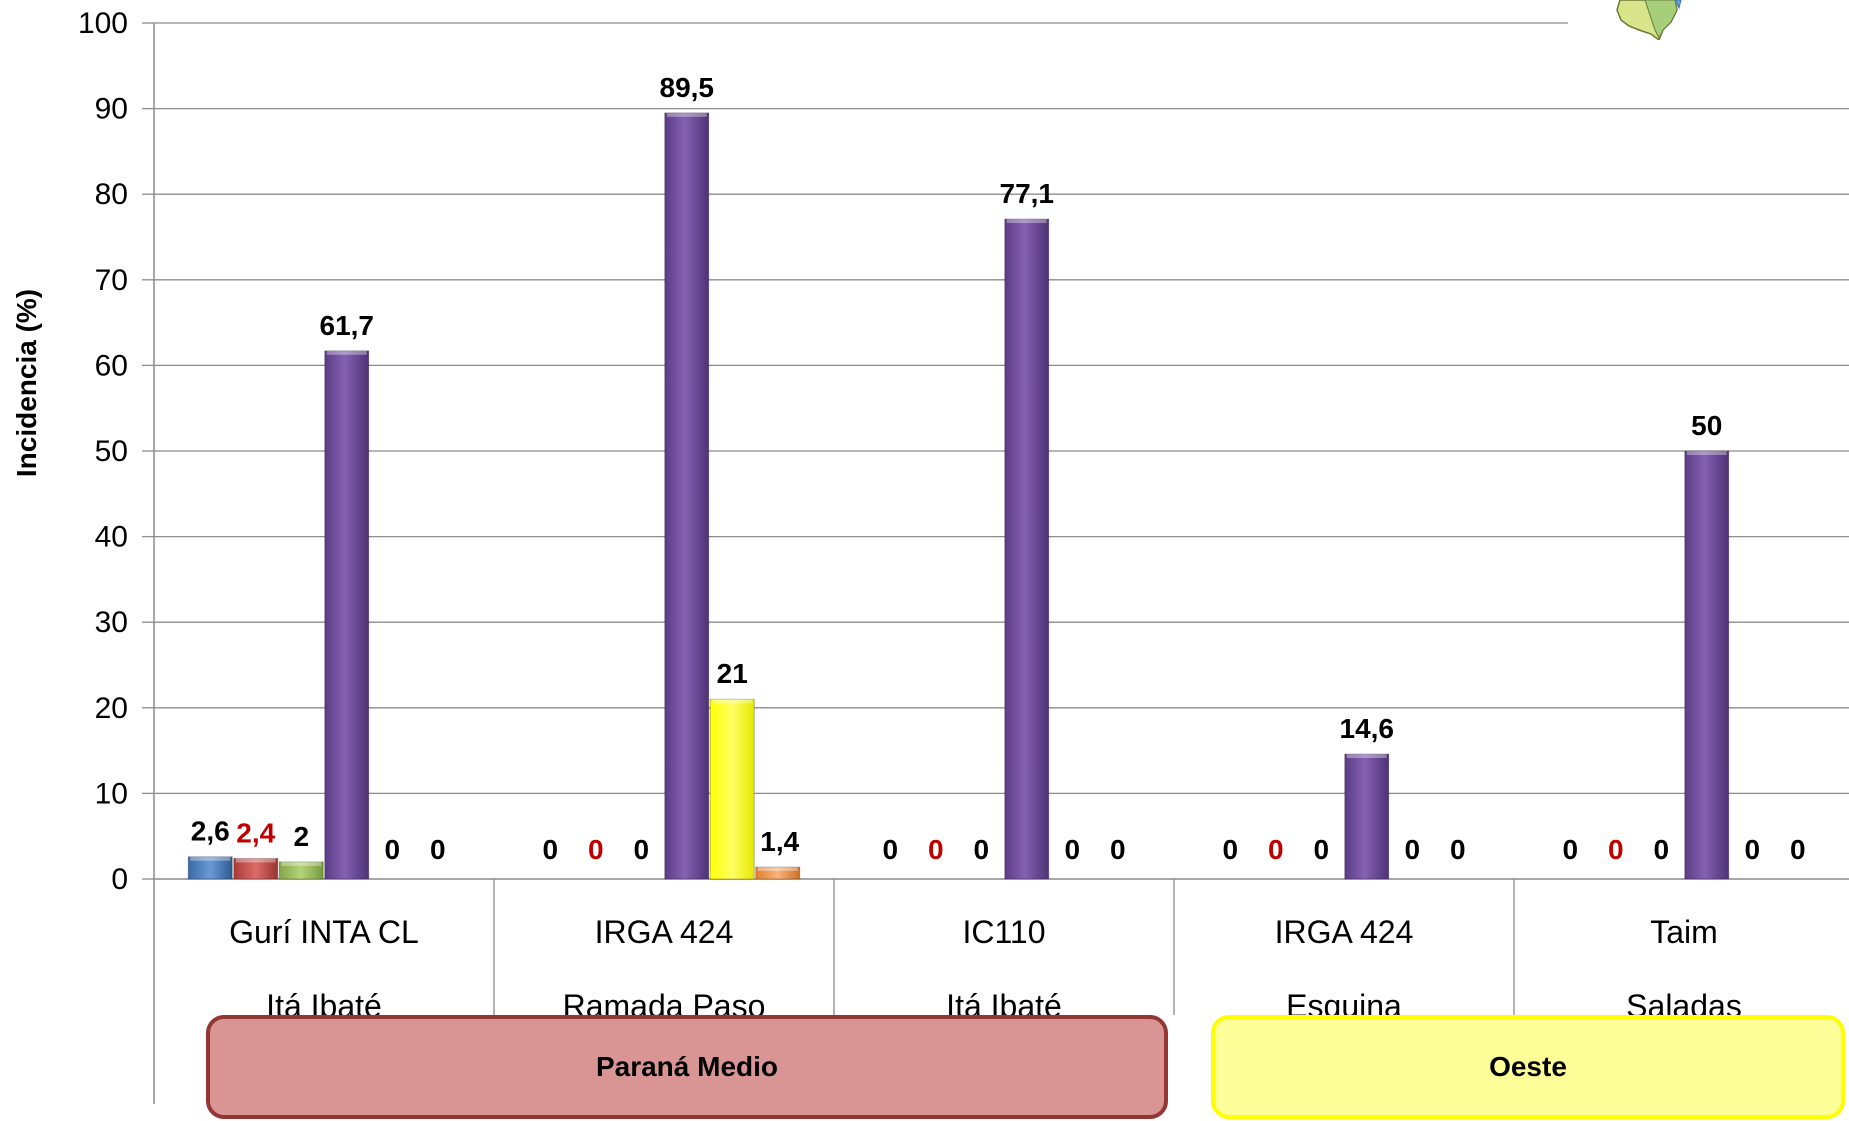 This screenshot has width=1849, height=1121. I want to click on y-tick-label: 90, so click(111, 109).